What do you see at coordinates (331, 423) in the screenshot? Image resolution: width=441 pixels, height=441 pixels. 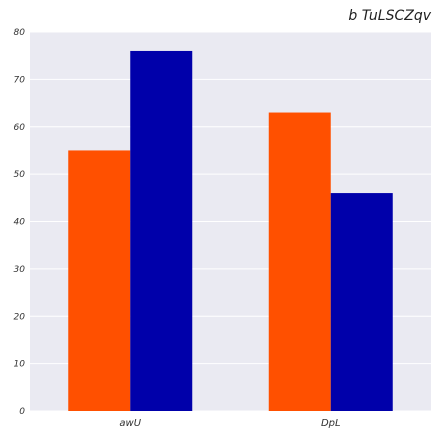 I see `x-tick-label: DpL` at bounding box center [331, 423].